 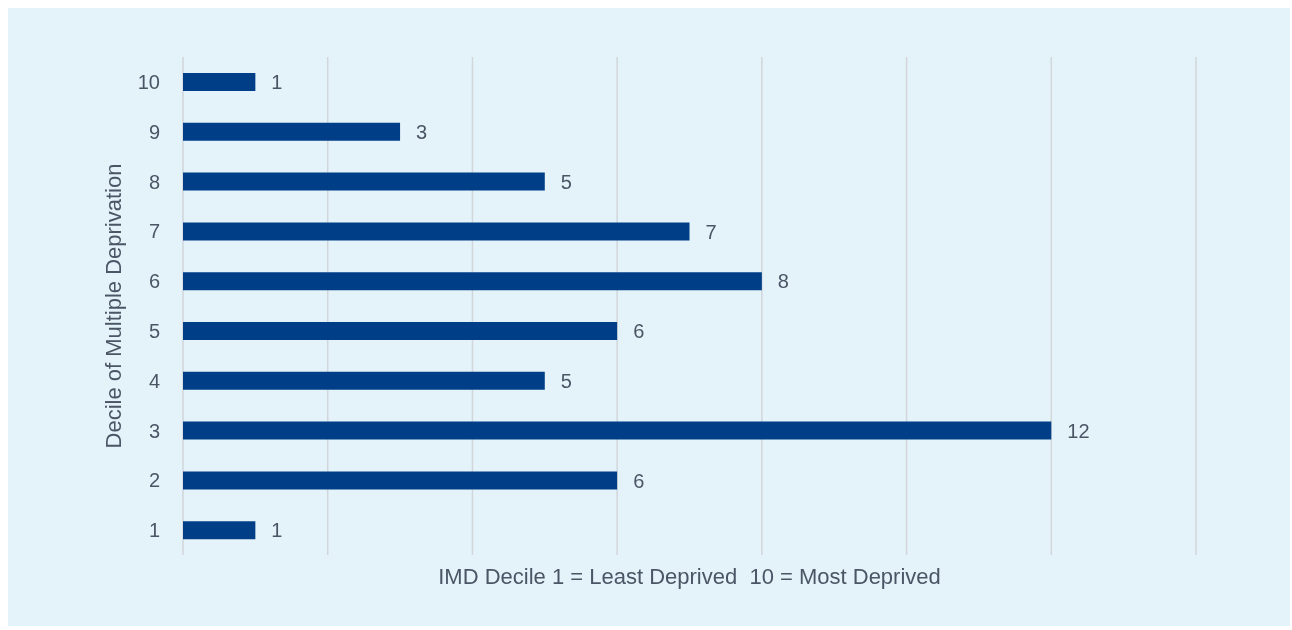 I want to click on data-label: 8, so click(x=783, y=281).